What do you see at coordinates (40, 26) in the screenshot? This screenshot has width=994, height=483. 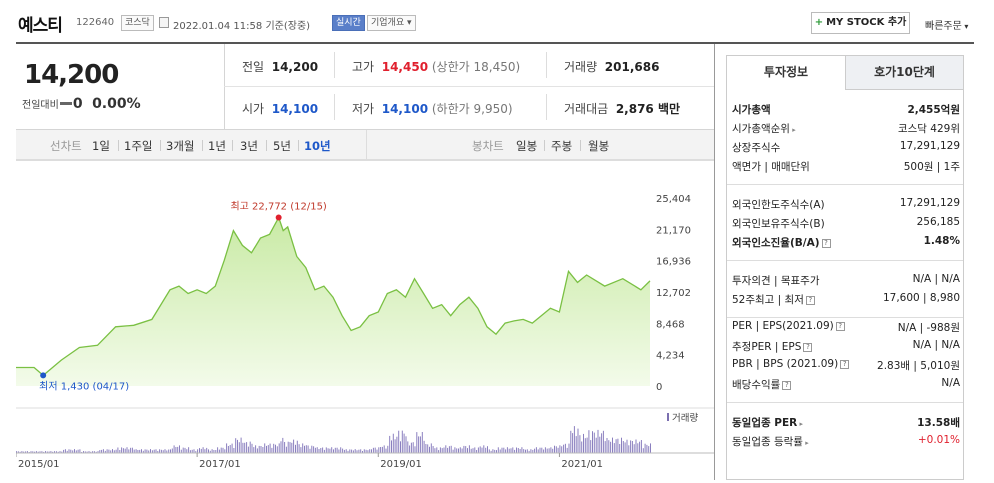 I see `stock-name: 예스티` at bounding box center [40, 26].